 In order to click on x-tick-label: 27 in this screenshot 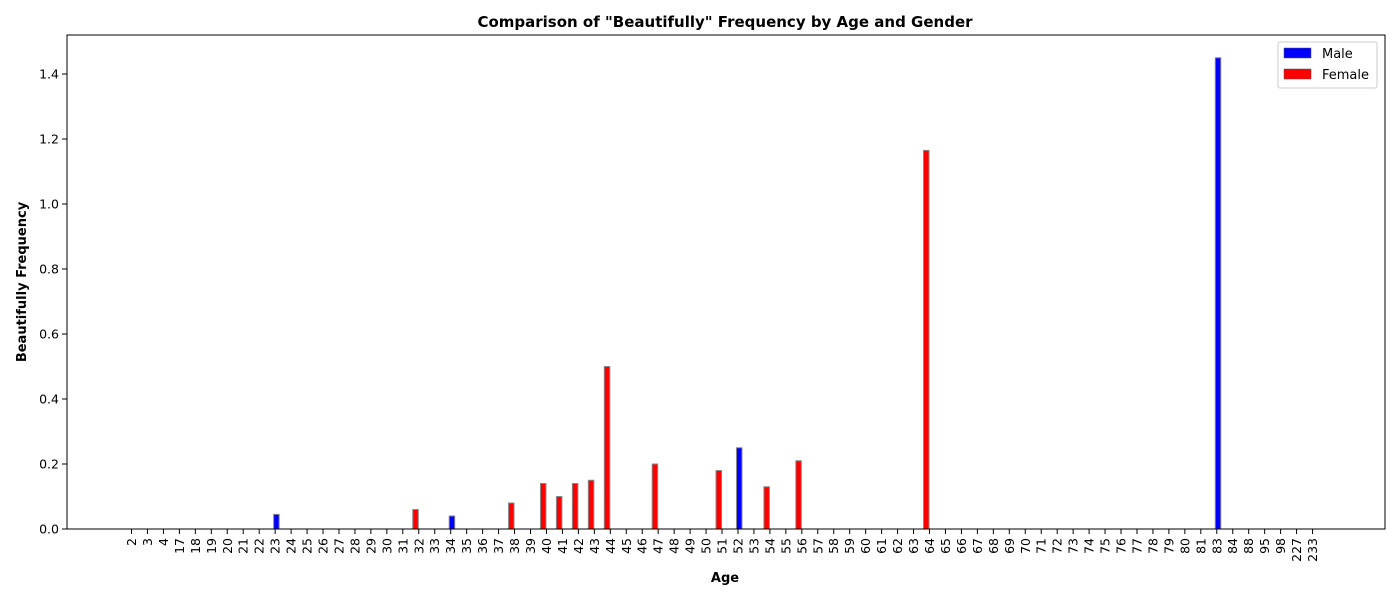, I will do `click(338, 546)`.